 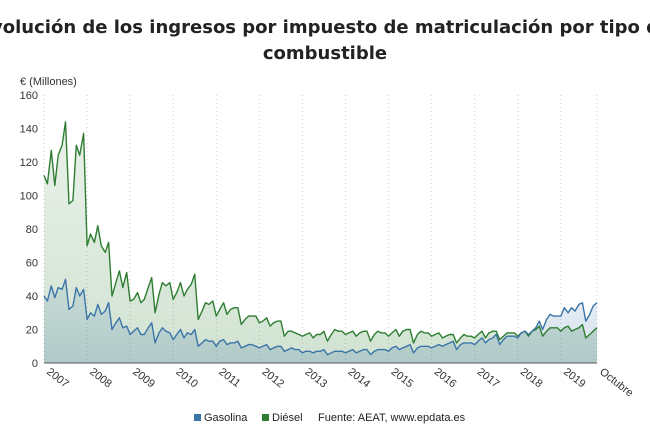 What do you see at coordinates (229, 378) in the screenshot?
I see `x-tick-label: 2011` at bounding box center [229, 378].